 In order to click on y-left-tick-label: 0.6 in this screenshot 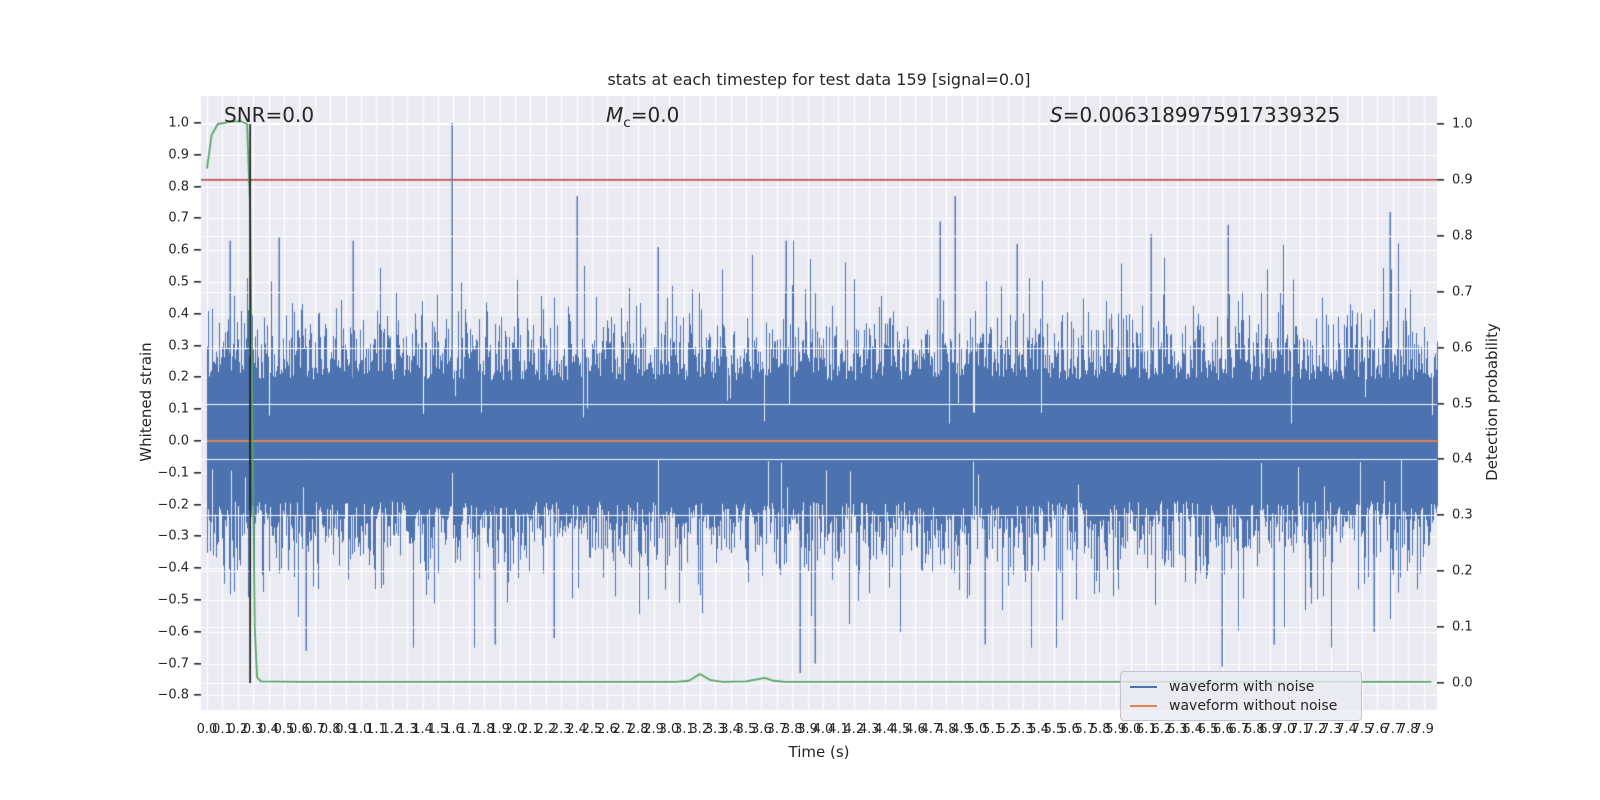, I will do `click(178, 250)`.